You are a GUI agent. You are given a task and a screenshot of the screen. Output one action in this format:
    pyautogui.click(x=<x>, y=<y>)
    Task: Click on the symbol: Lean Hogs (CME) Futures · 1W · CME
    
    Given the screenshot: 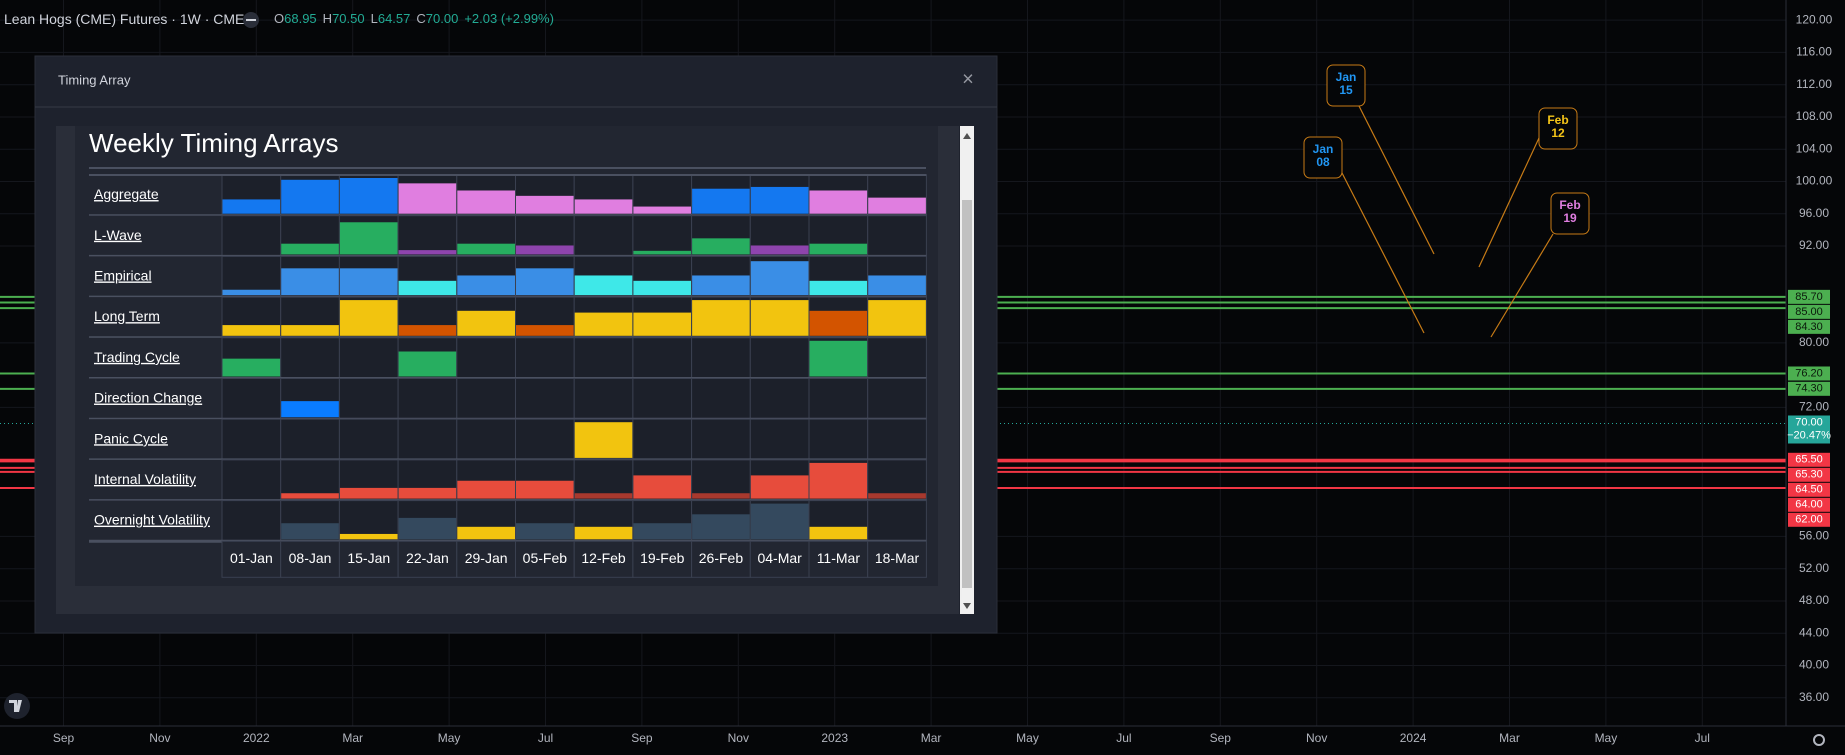 What is the action you would take?
    pyautogui.click(x=124, y=19)
    